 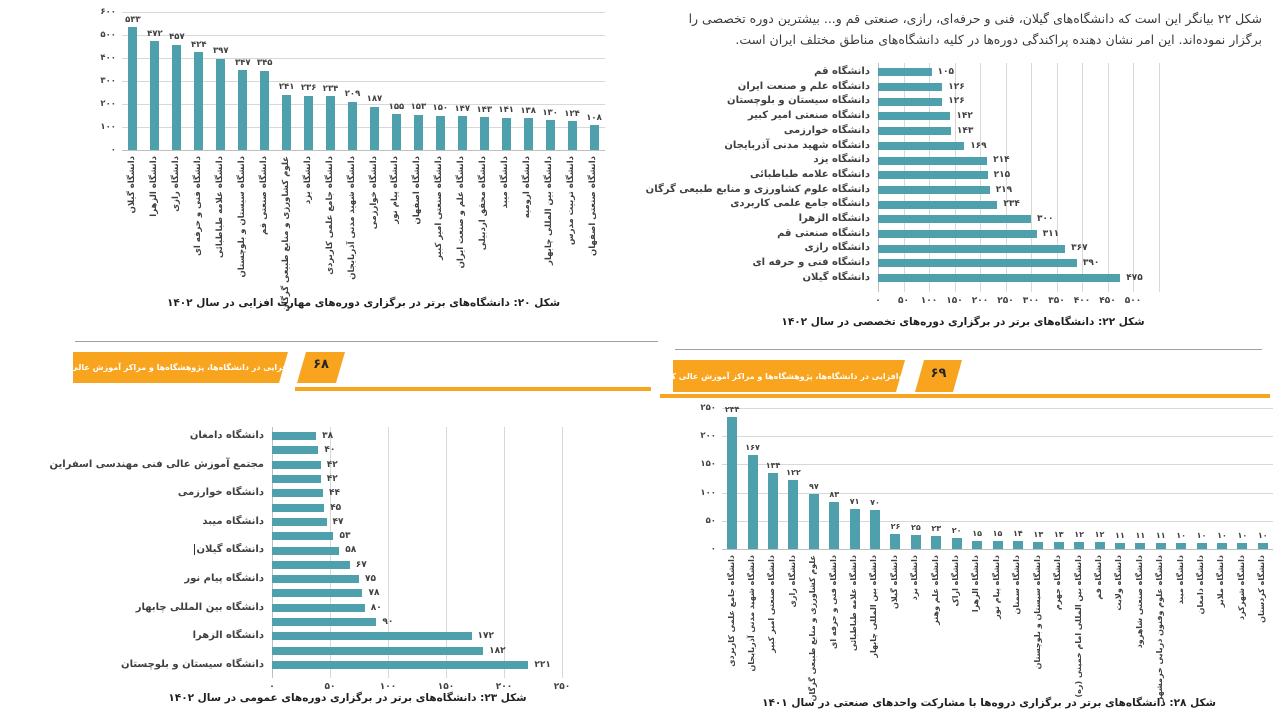 I want to click on x-category-label: دانشگاه اراک, so click(x=956, y=581).